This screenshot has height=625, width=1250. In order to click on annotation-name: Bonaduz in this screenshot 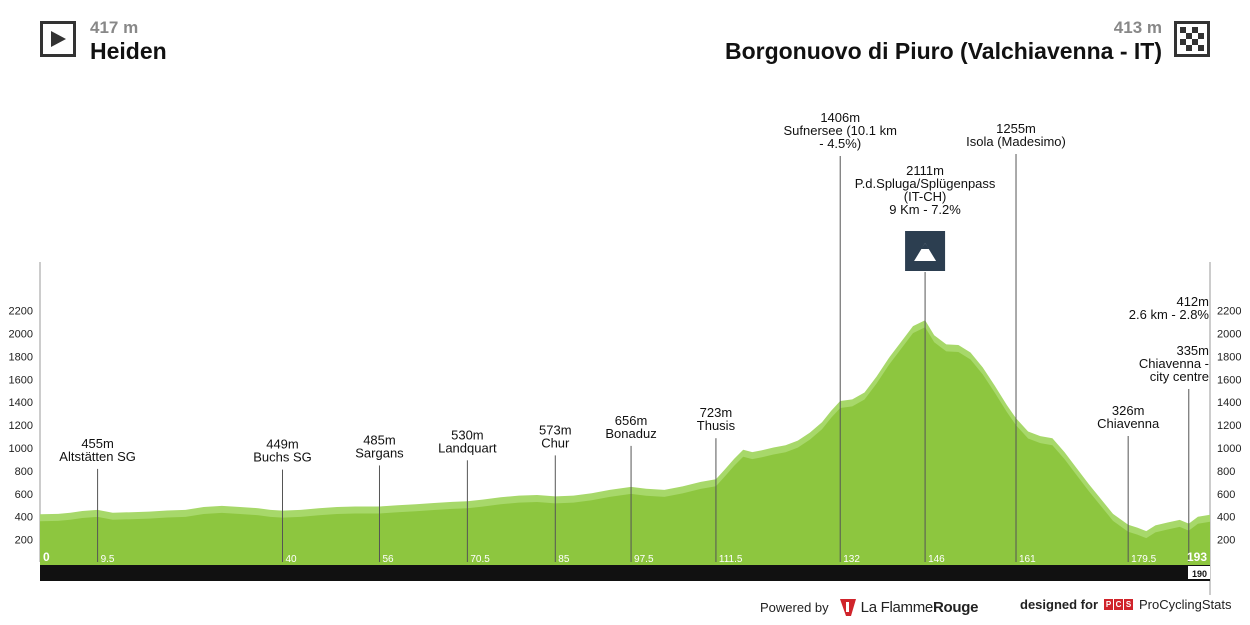, I will do `click(630, 433)`.